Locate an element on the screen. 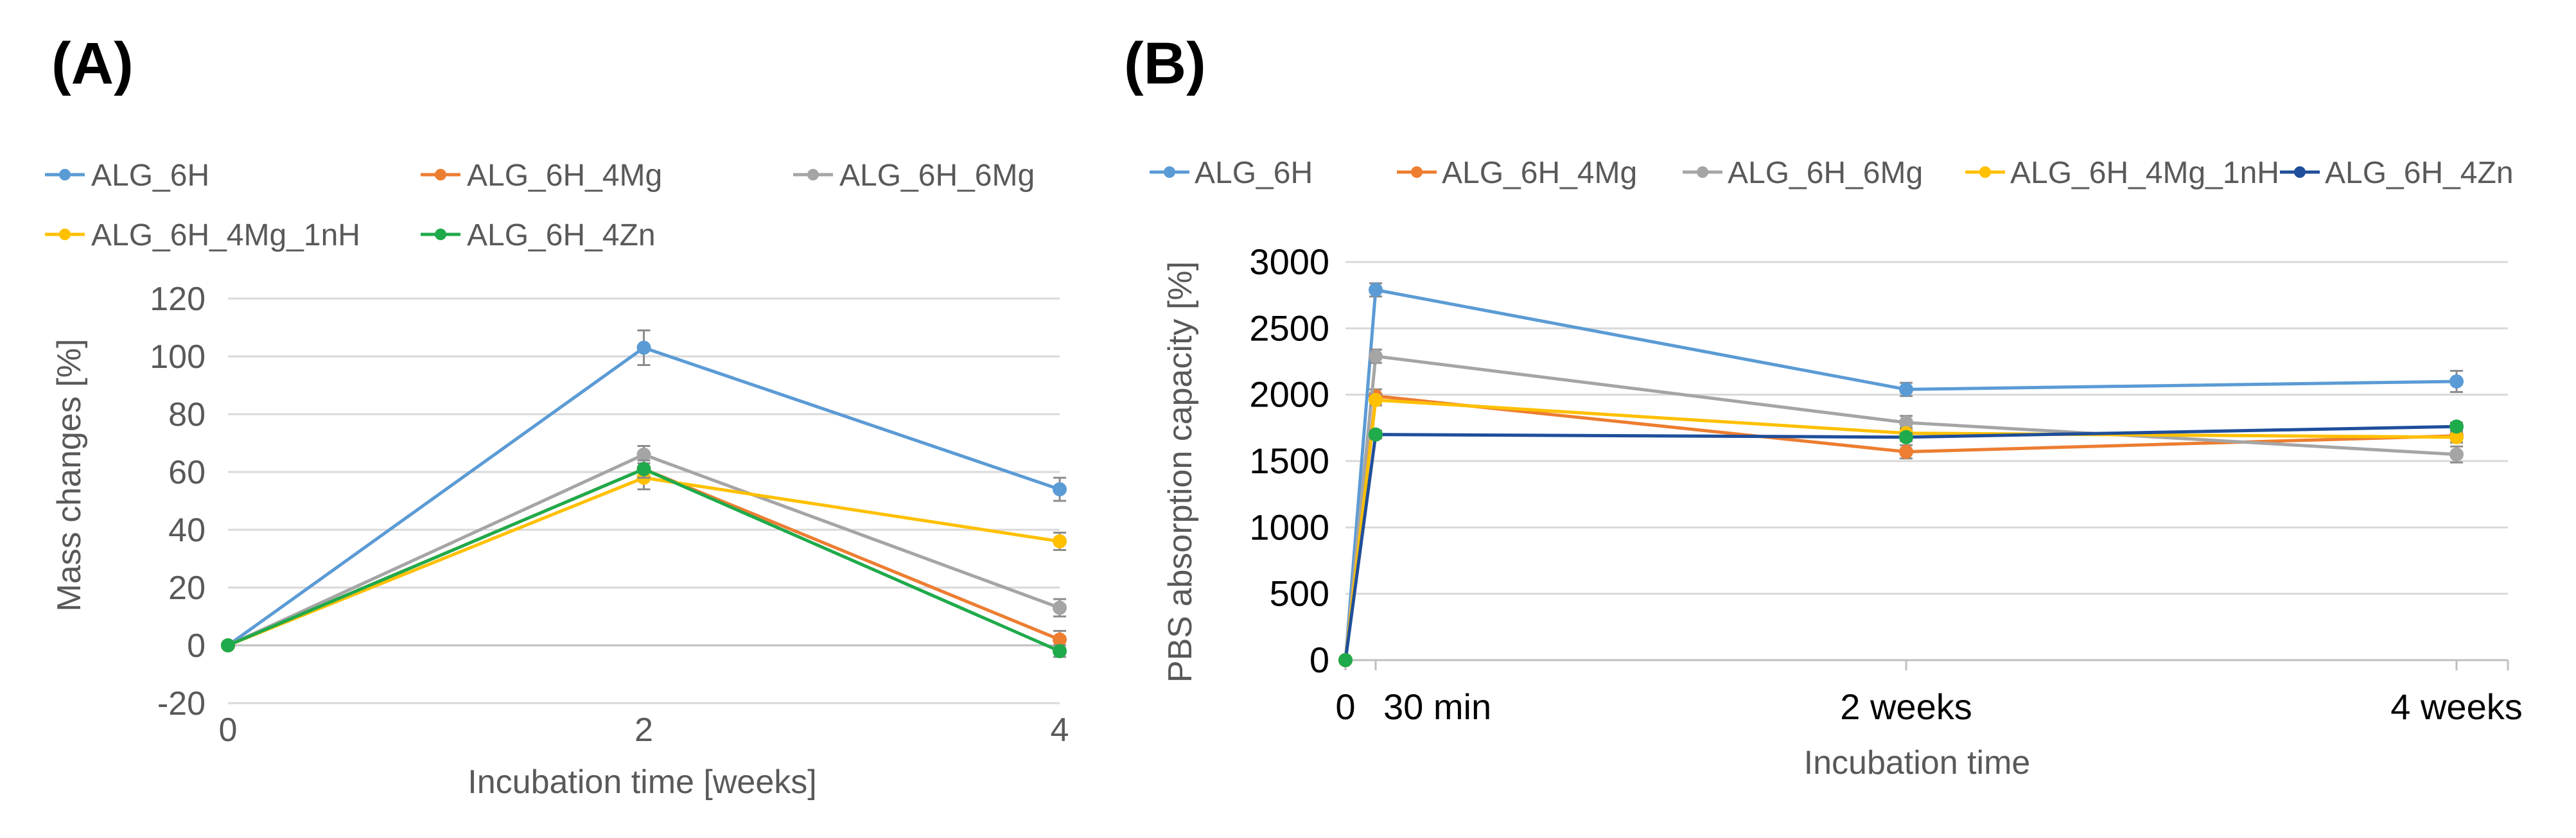  y-tick-label: 2500 is located at coordinates (1289, 328).